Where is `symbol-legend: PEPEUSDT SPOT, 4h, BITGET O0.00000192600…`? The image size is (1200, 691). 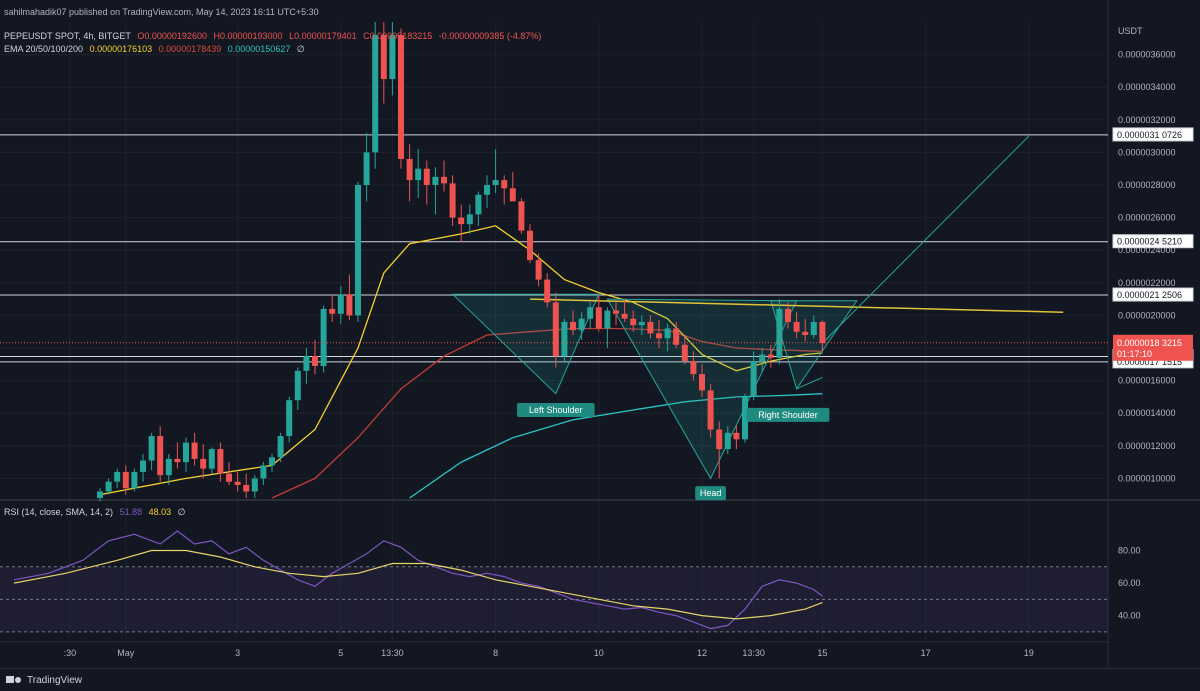
symbol-legend: PEPEUSDT SPOT, 4h, BITGET O0.00000192600… is located at coordinates (274, 36).